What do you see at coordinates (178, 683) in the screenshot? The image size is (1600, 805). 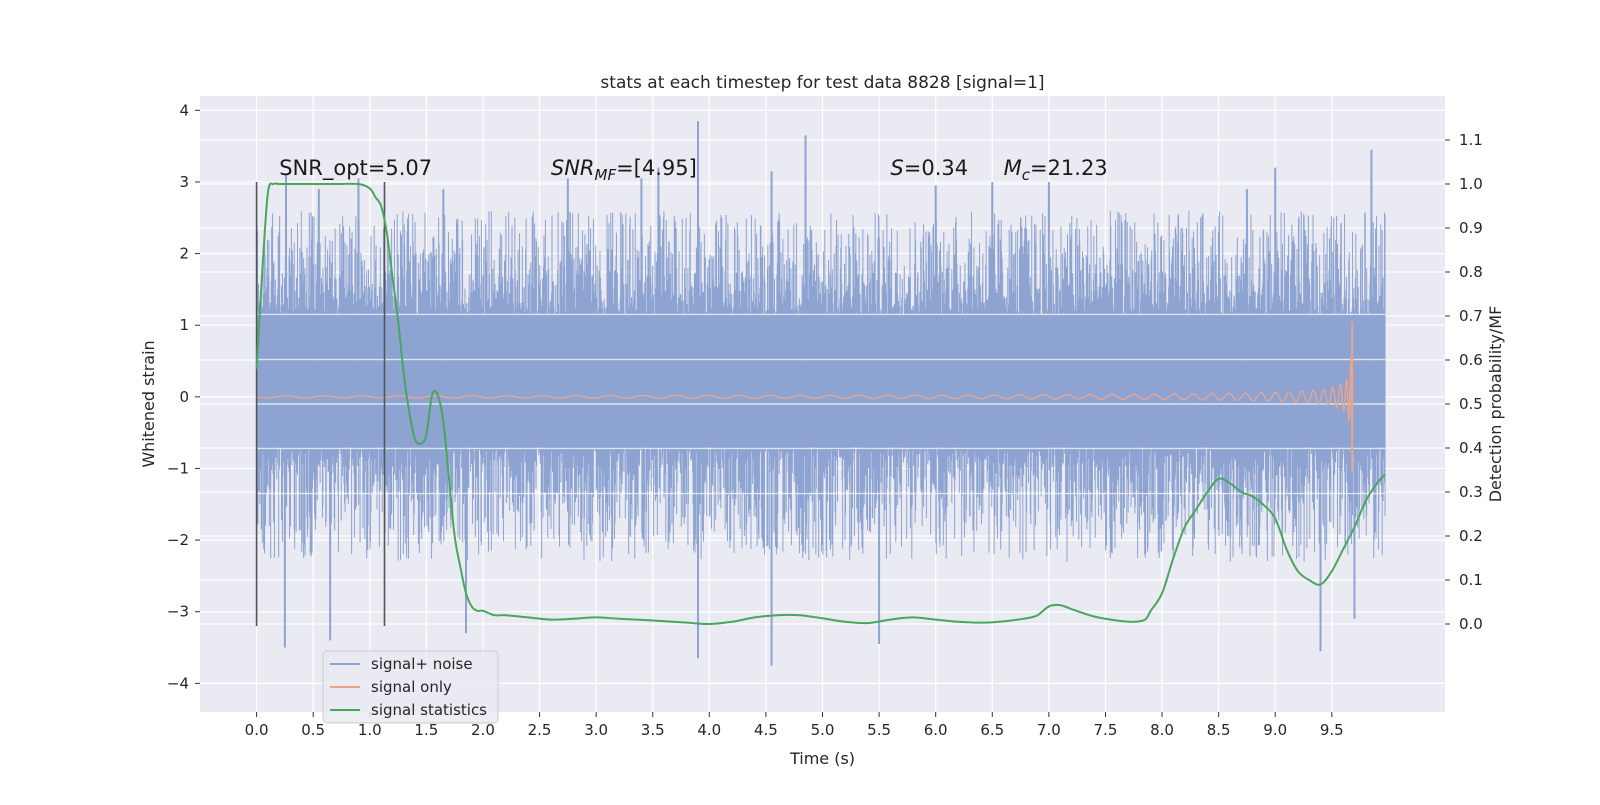 I see `y-tick-label: −4` at bounding box center [178, 683].